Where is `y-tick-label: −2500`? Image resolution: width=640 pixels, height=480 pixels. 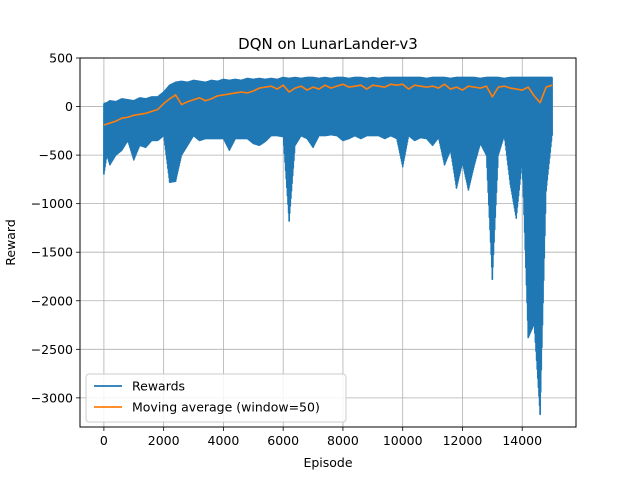
y-tick-label: −2500 is located at coordinates (52, 349).